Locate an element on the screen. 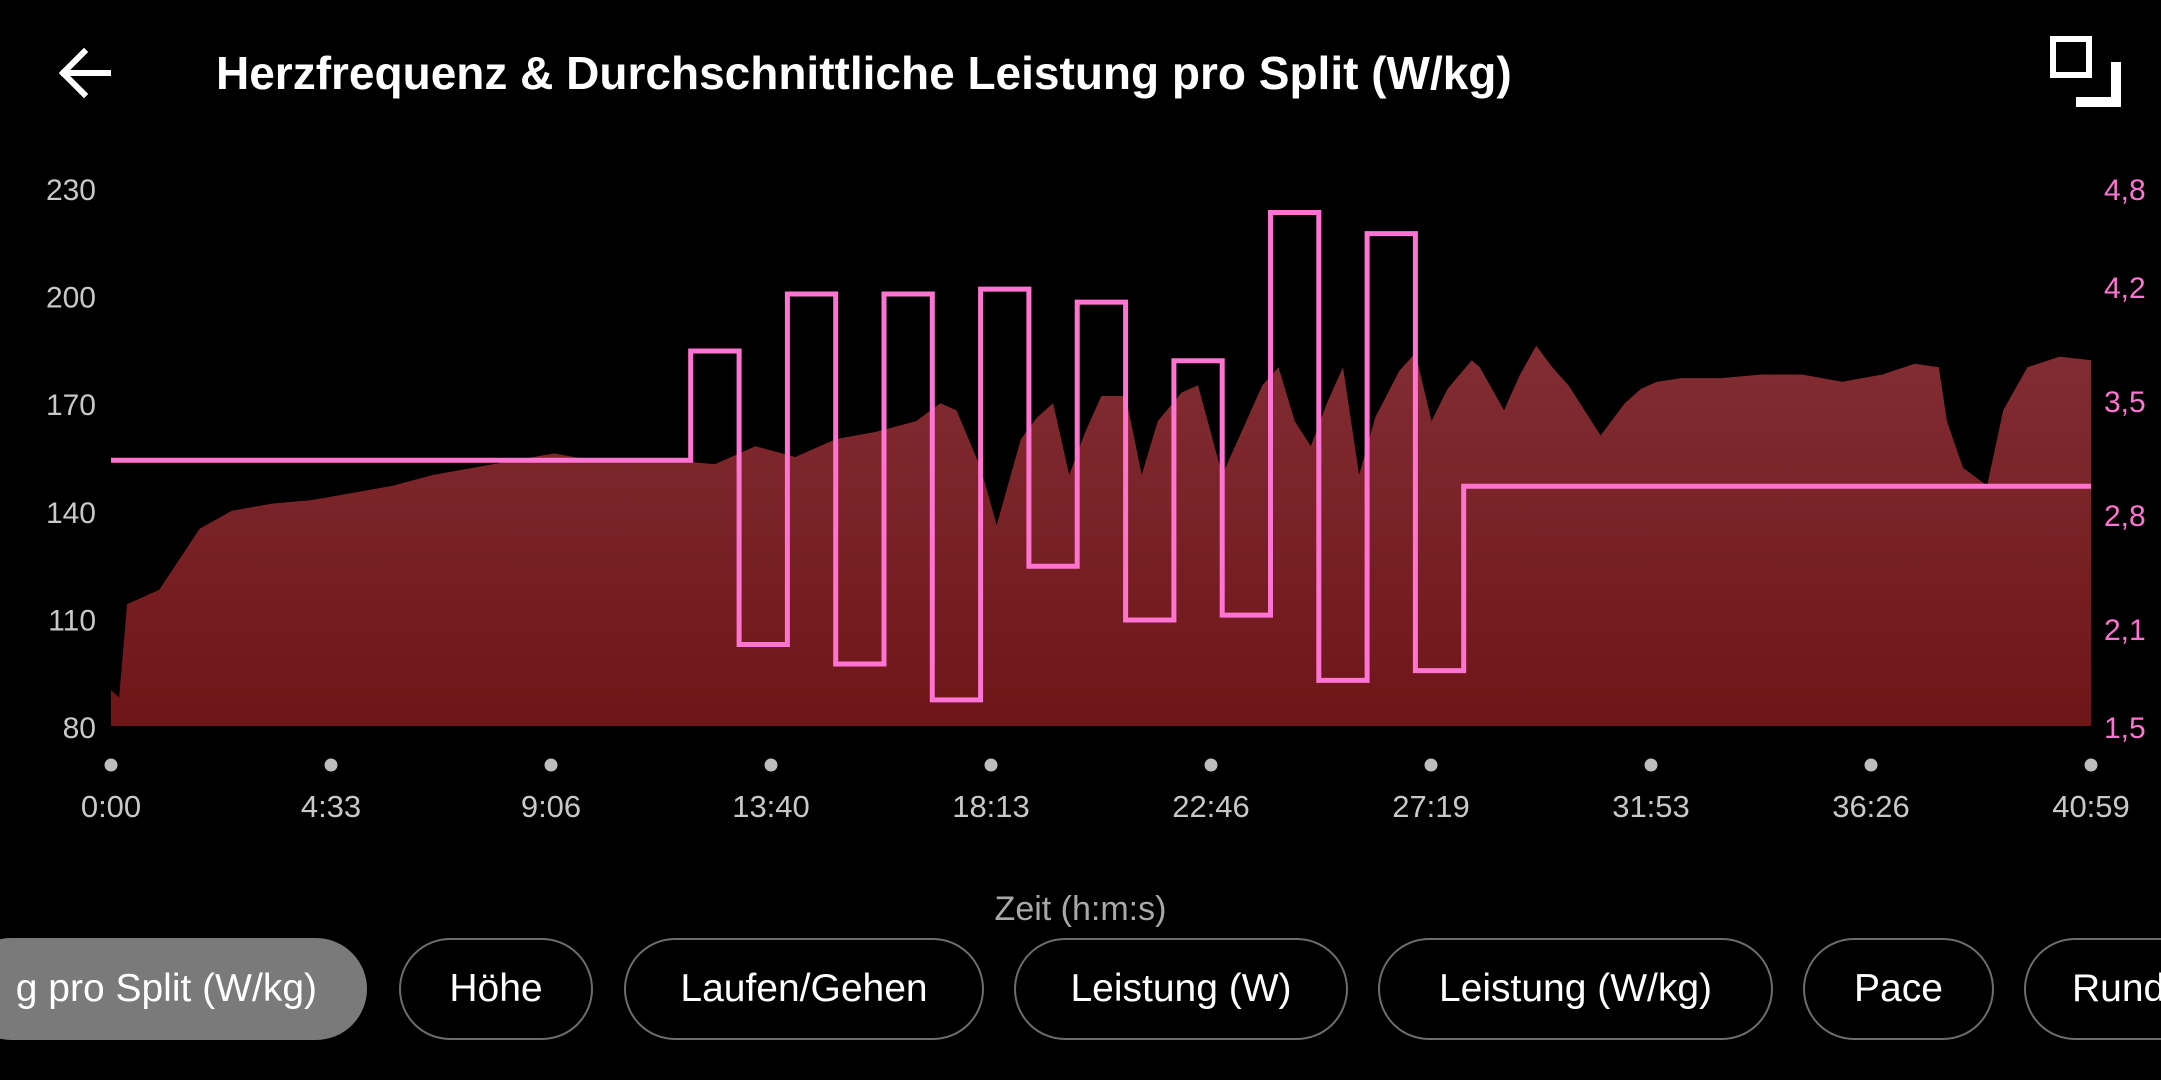 This screenshot has height=1080, width=2161. left-axis-tick: 200 is located at coordinates (71, 298).